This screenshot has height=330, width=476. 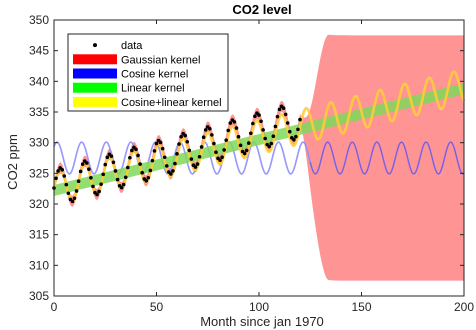 I want to click on legend-marker-cos, so click(x=95, y=73).